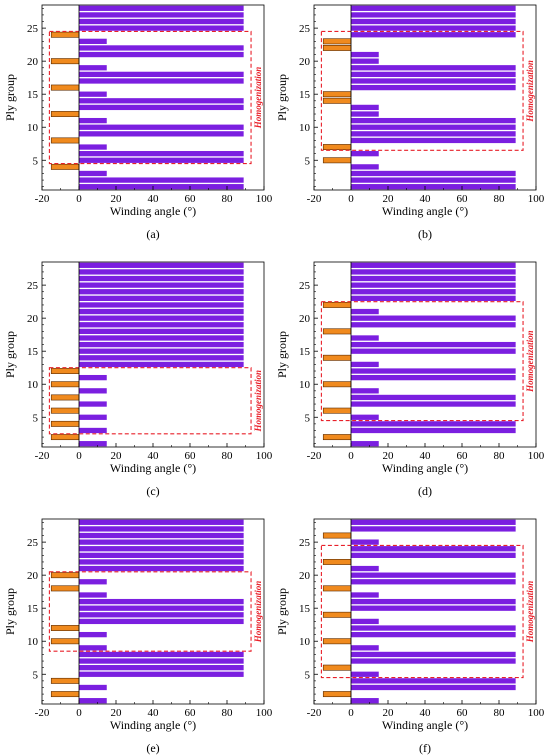 This screenshot has width=550, height=756. Describe the element at coordinates (152, 234) in the screenshot. I see `panel-label: (a)` at that location.